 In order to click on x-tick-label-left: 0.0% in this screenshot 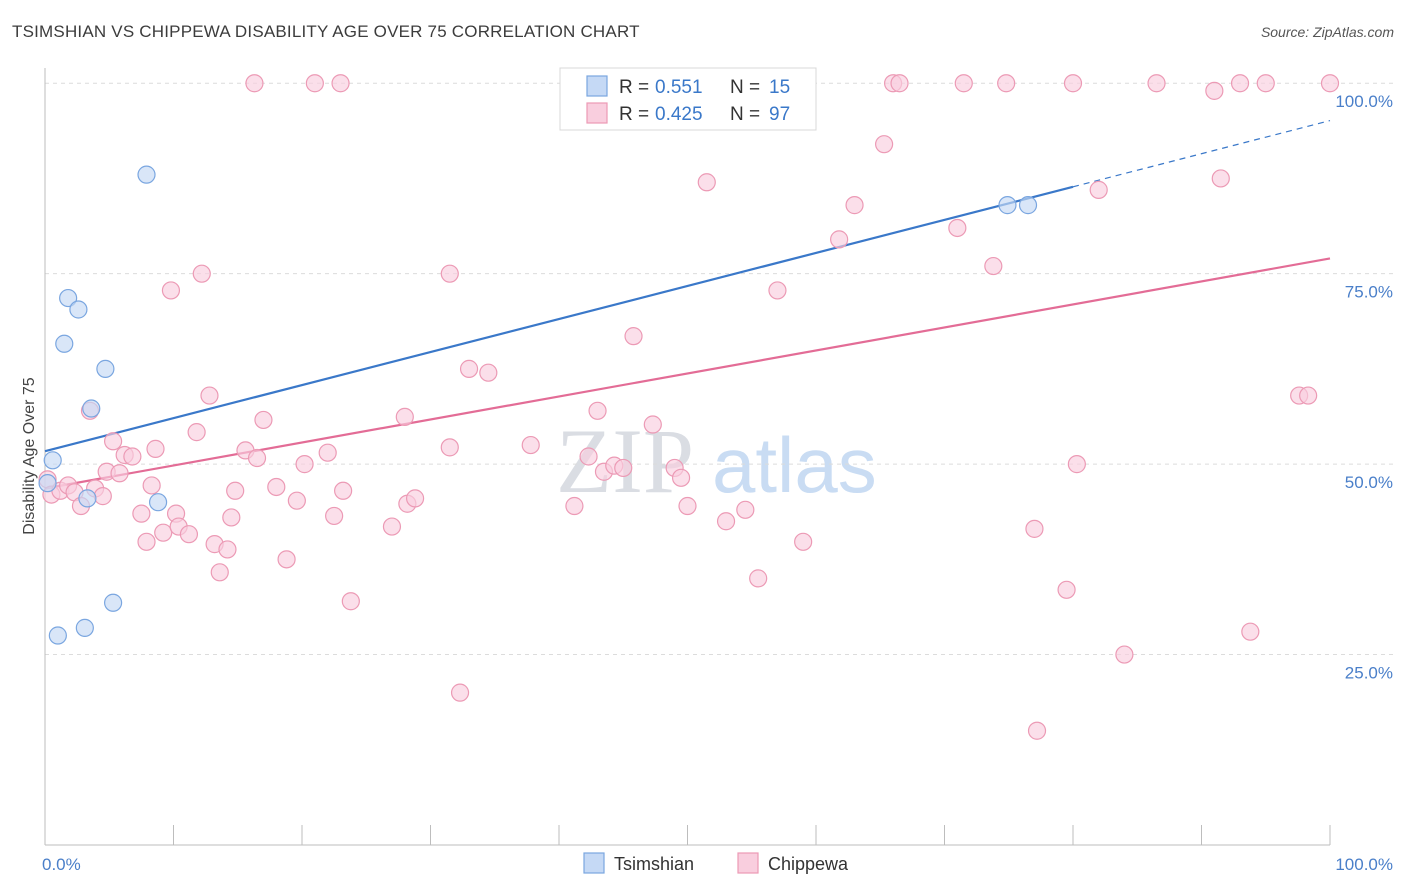, I will do `click(61, 864)`.